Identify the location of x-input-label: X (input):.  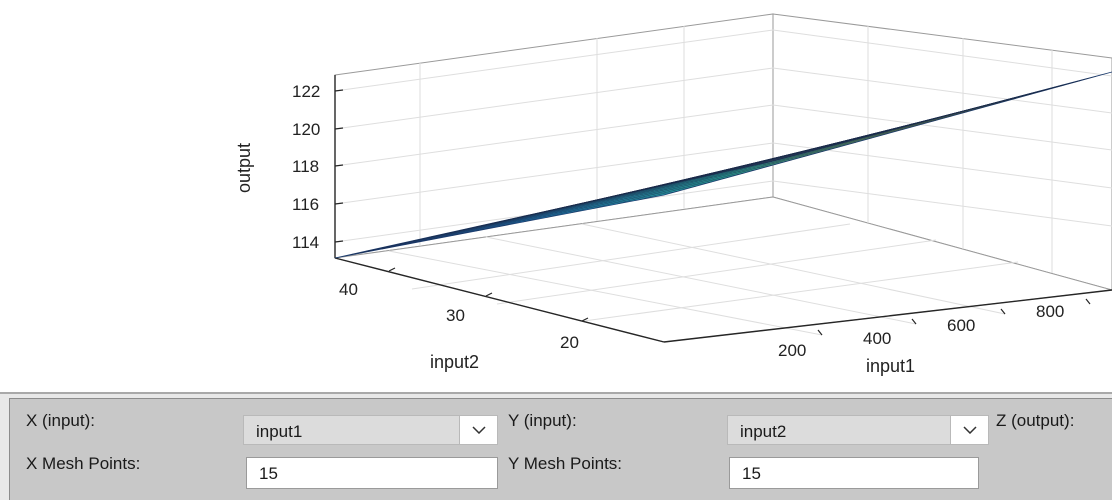
(60, 420).